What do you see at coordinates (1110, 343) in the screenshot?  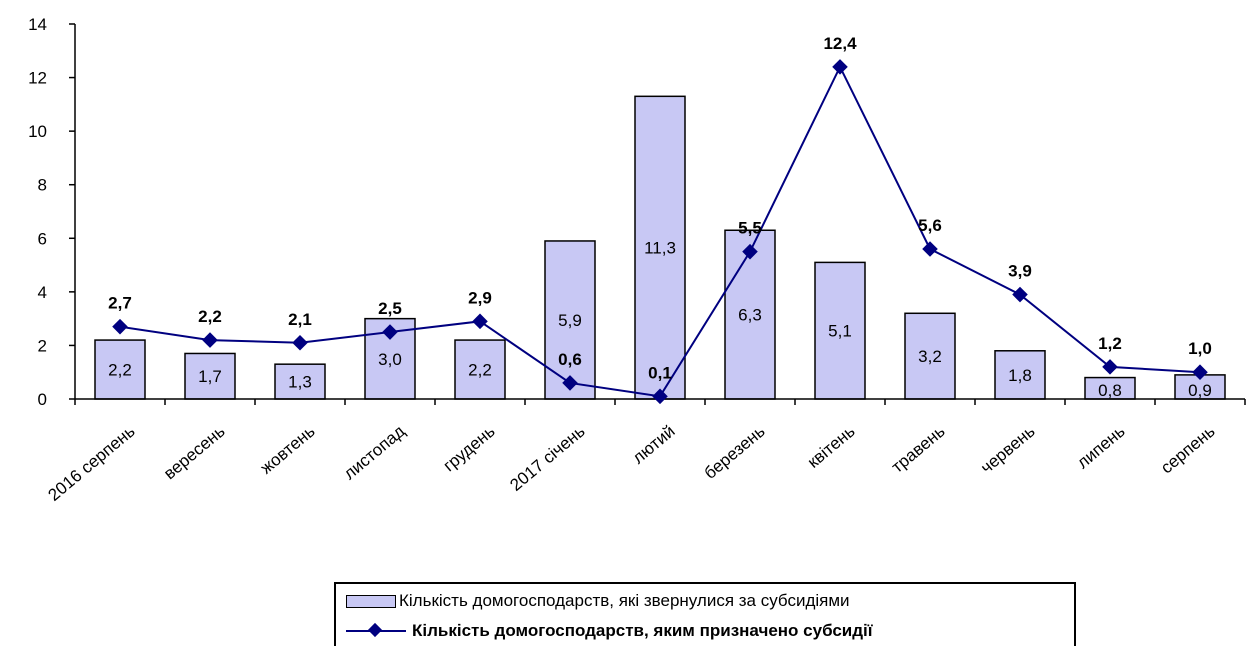 I see `line-value-label: 1,2` at bounding box center [1110, 343].